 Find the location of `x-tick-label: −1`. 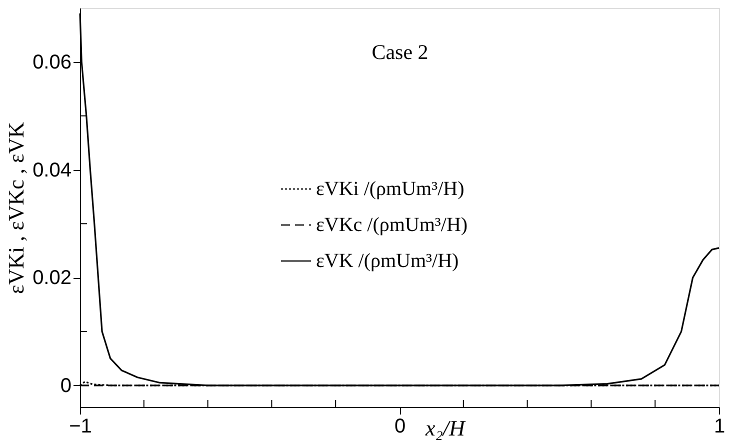

x-tick-label: −1 is located at coordinates (80, 427).